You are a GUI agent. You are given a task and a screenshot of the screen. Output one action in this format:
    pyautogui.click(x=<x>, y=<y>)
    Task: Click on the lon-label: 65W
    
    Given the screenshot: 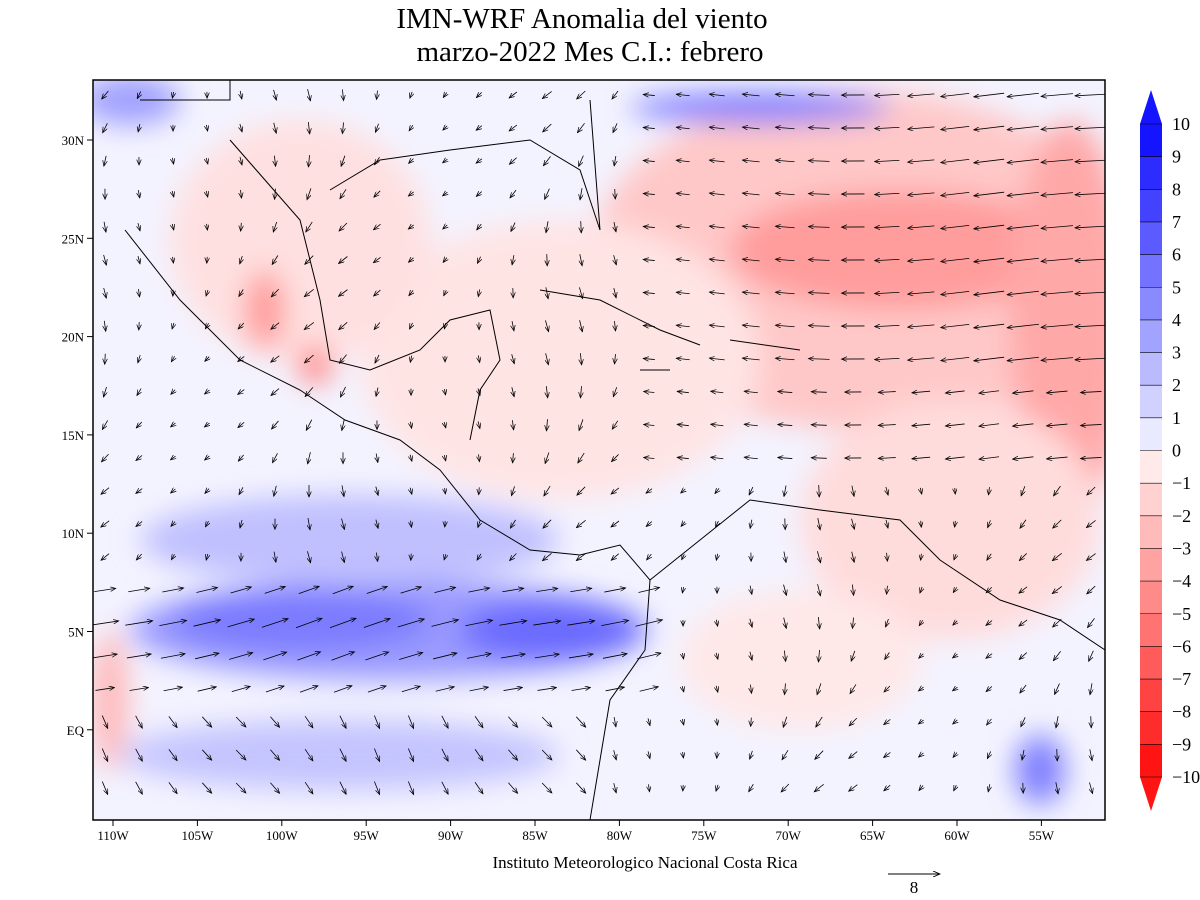 What is the action you would take?
    pyautogui.click(x=873, y=835)
    